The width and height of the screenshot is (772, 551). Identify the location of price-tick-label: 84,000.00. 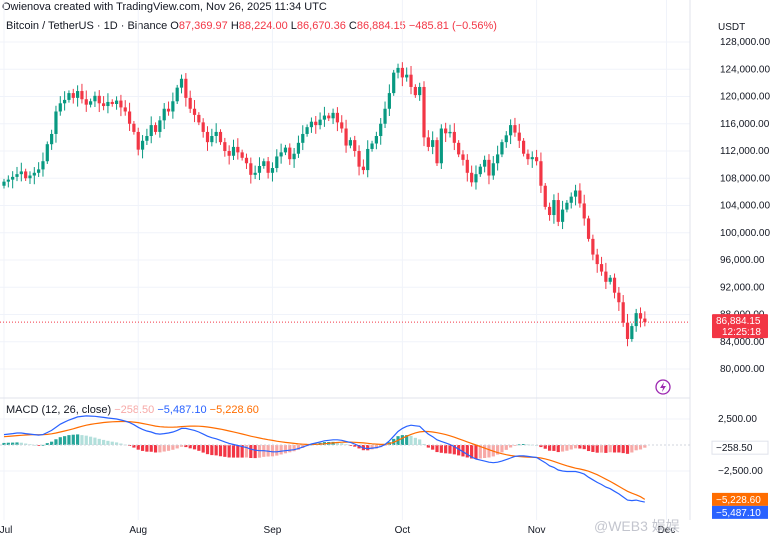
(742, 342).